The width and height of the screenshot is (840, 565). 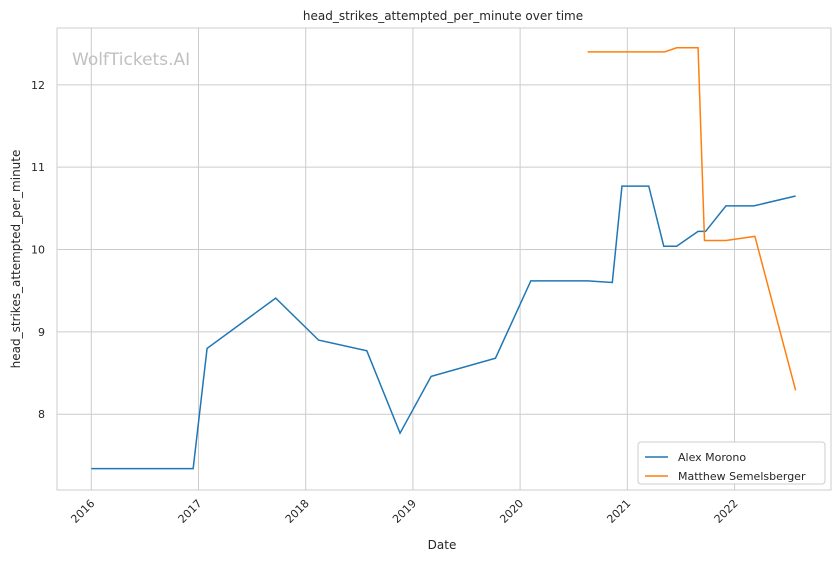 What do you see at coordinates (38, 167) in the screenshot?
I see `y-tick-label: 11` at bounding box center [38, 167].